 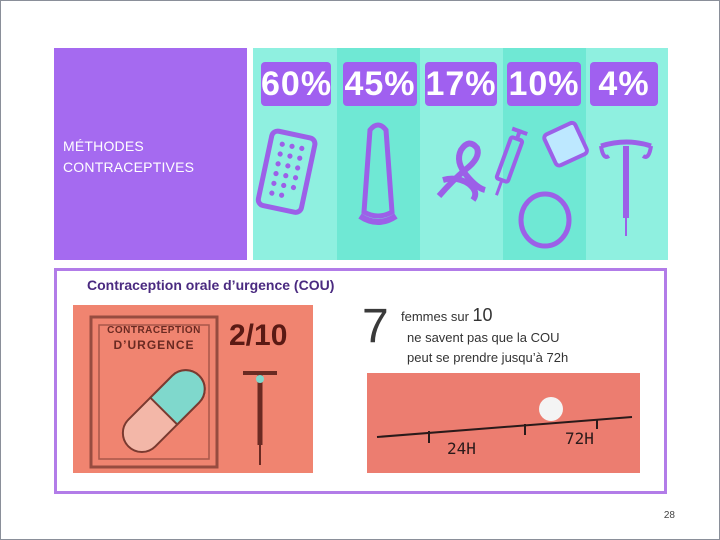 I want to click on timeline-art, so click(x=503, y=423).